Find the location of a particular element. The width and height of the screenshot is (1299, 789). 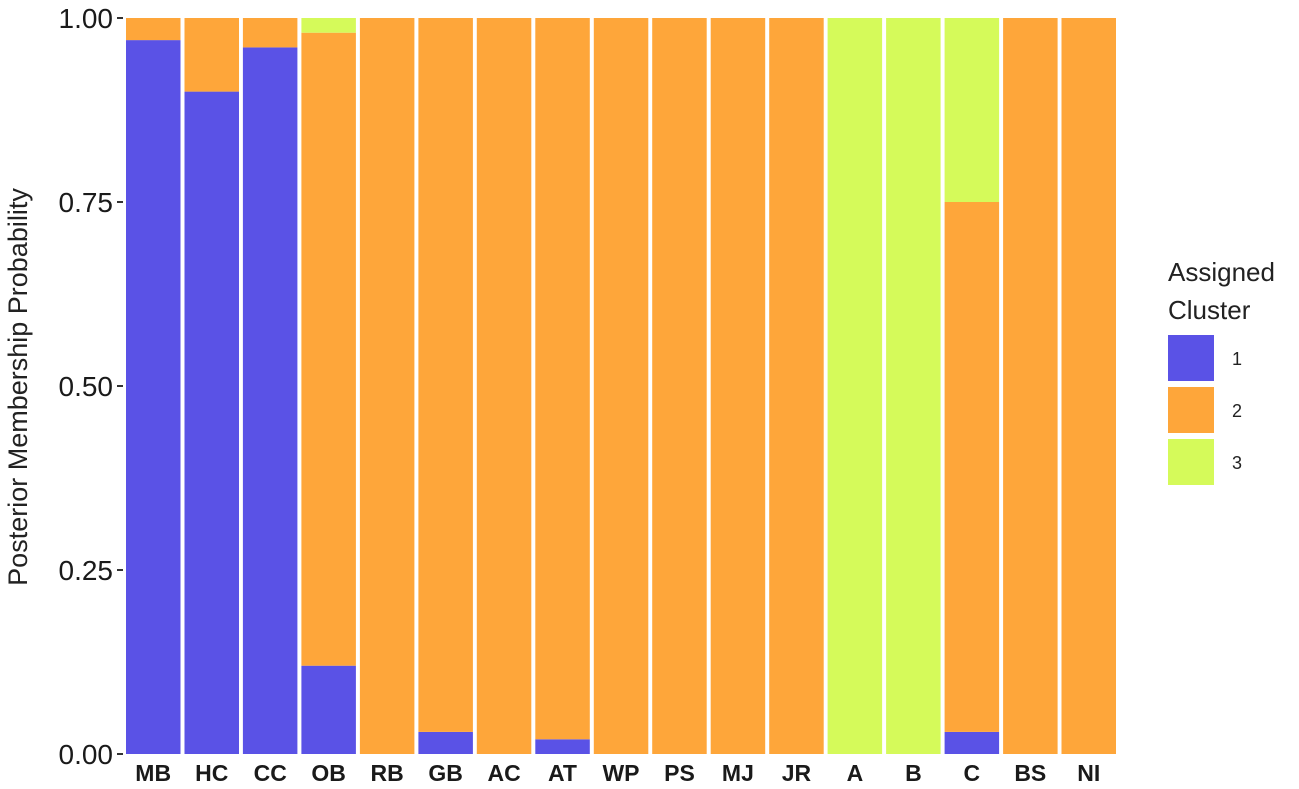

y-tick-label: 0.75 is located at coordinates (86, 202).